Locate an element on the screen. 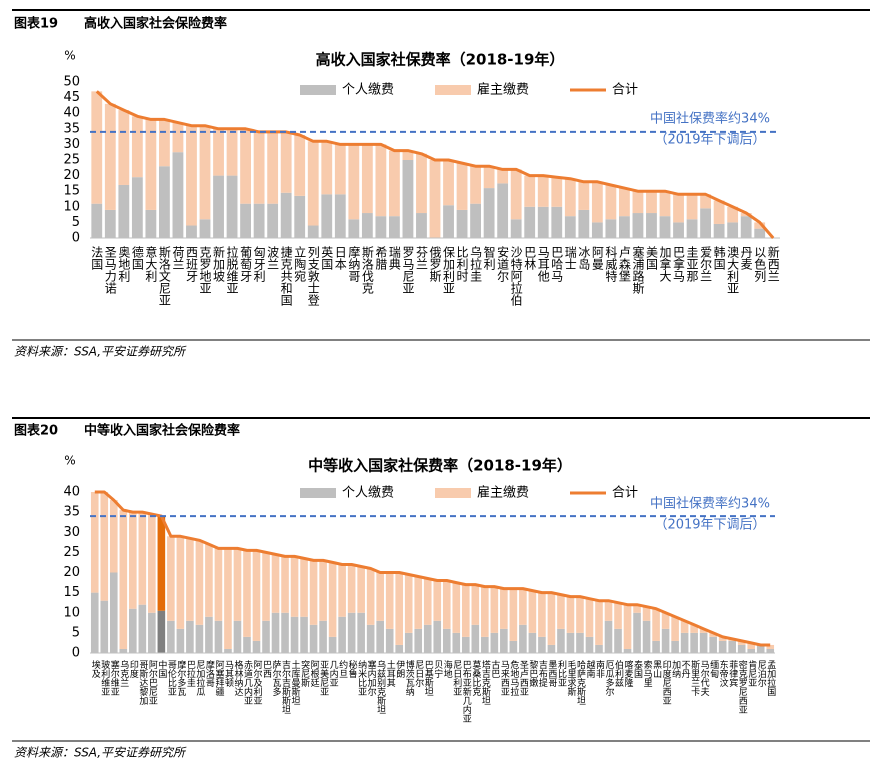  x-tick-label: 越南 is located at coordinates (589, 668).